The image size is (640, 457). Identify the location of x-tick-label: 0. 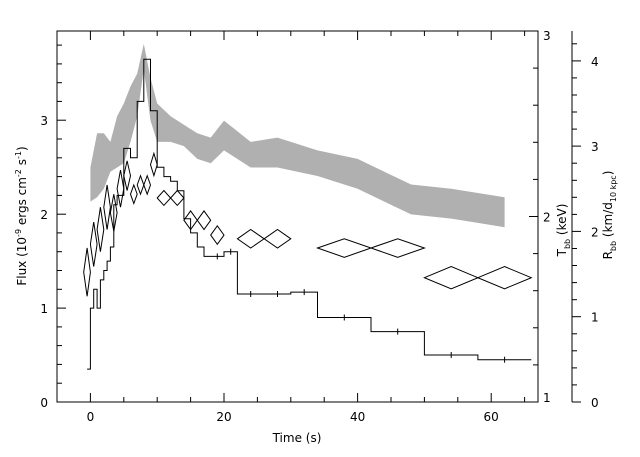
(91, 417).